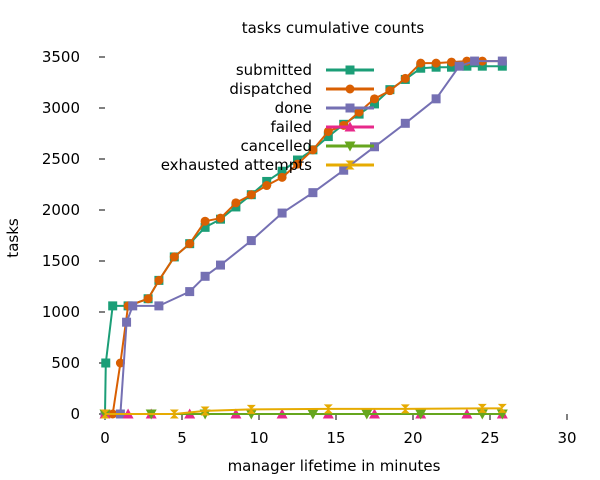 This screenshot has height=480, width=600. I want to click on x-tick-label: 30, so click(566, 438).